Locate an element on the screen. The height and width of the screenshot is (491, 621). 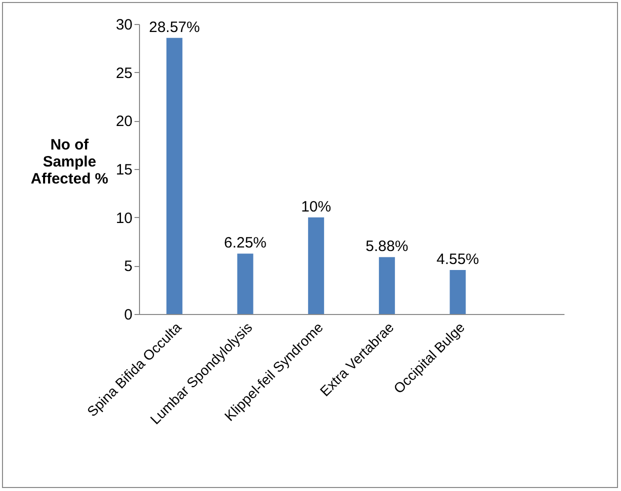
y-tick-label: 10 is located at coordinates (124, 218).